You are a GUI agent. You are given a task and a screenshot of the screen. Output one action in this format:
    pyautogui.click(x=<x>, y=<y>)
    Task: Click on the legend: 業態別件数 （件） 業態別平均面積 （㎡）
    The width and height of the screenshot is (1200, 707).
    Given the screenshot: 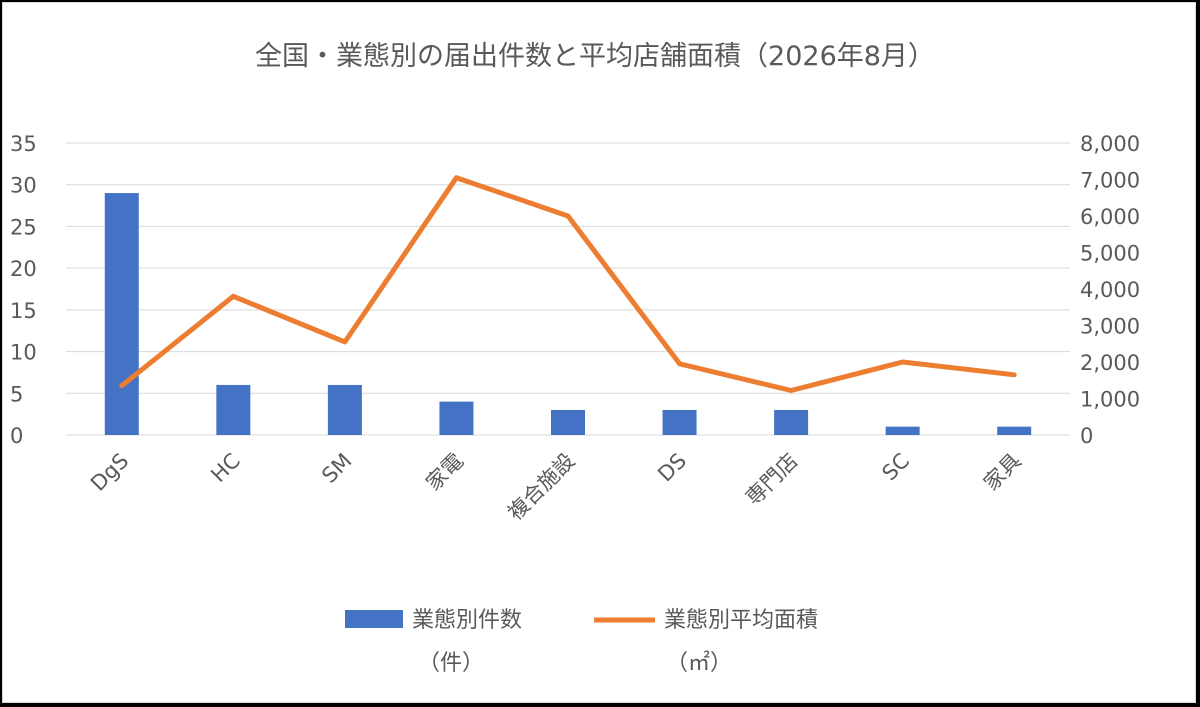 What is the action you would take?
    pyautogui.click(x=581, y=642)
    